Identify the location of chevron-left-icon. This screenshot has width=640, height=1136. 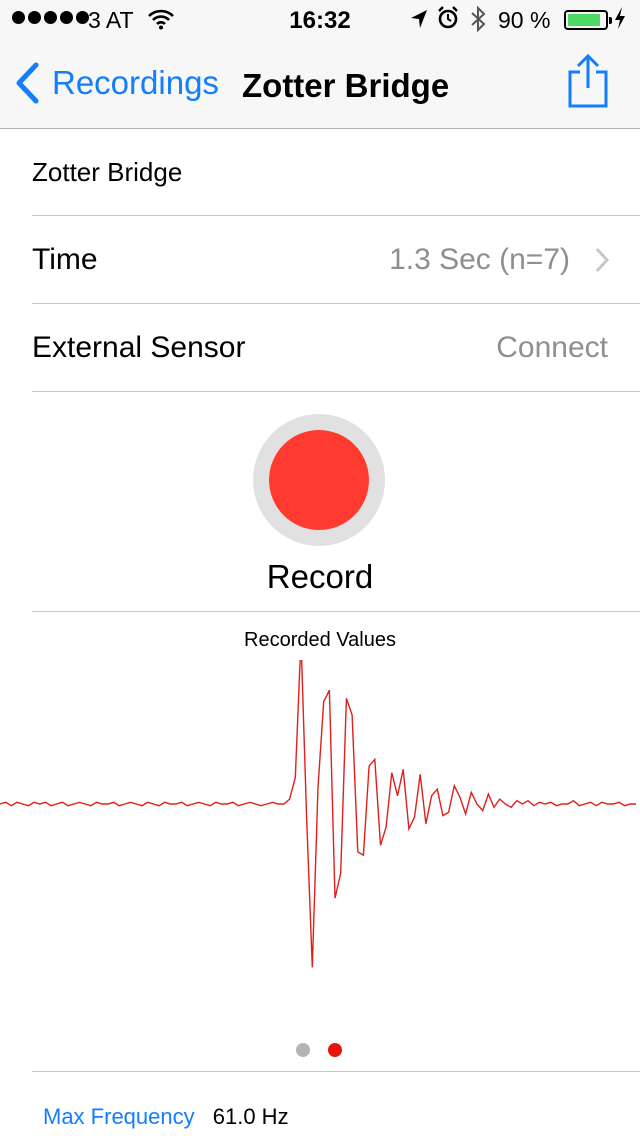
(27, 83).